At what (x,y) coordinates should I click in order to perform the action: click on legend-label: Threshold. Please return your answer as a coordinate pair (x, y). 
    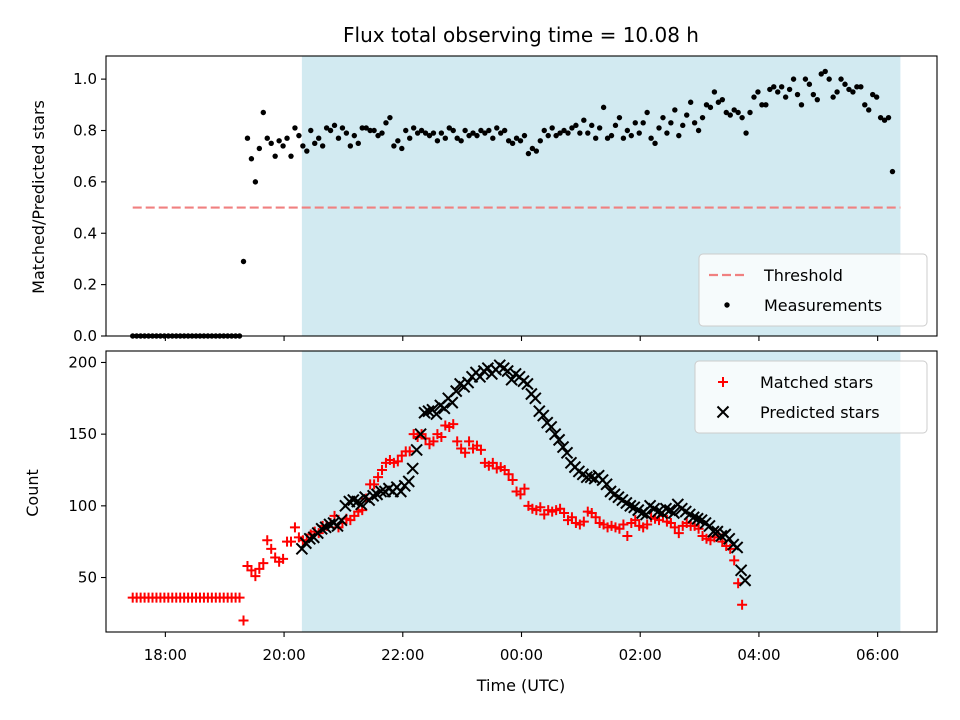
    Looking at the image, I should click on (803, 275).